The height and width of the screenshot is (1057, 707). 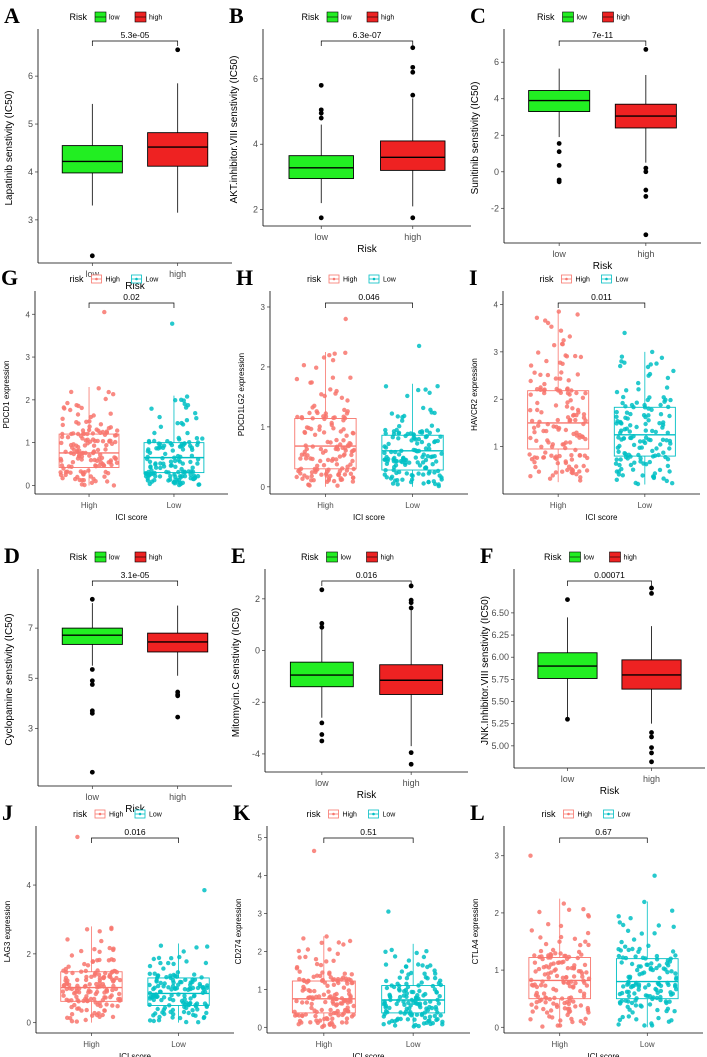 I want to click on x-axis-title: Risk, so click(x=367, y=249).